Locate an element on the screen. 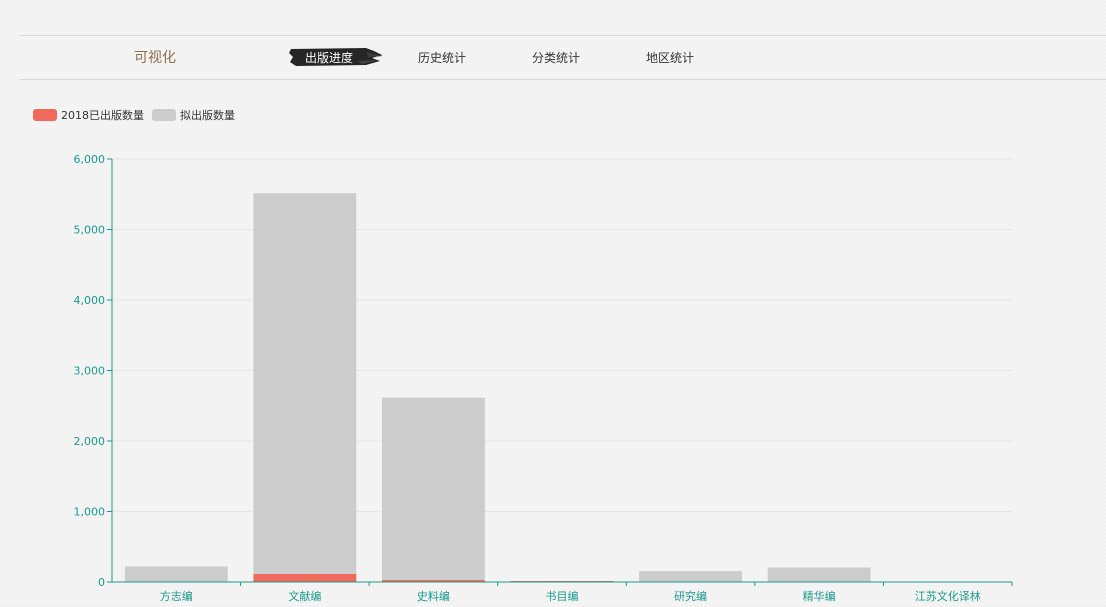  legend-label-published: 2018已出版数量 is located at coordinates (102, 115).